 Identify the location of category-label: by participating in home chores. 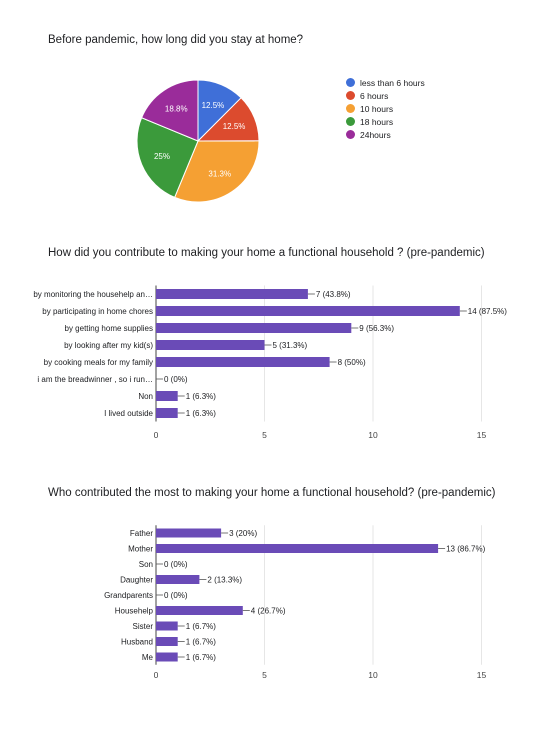
(97, 311).